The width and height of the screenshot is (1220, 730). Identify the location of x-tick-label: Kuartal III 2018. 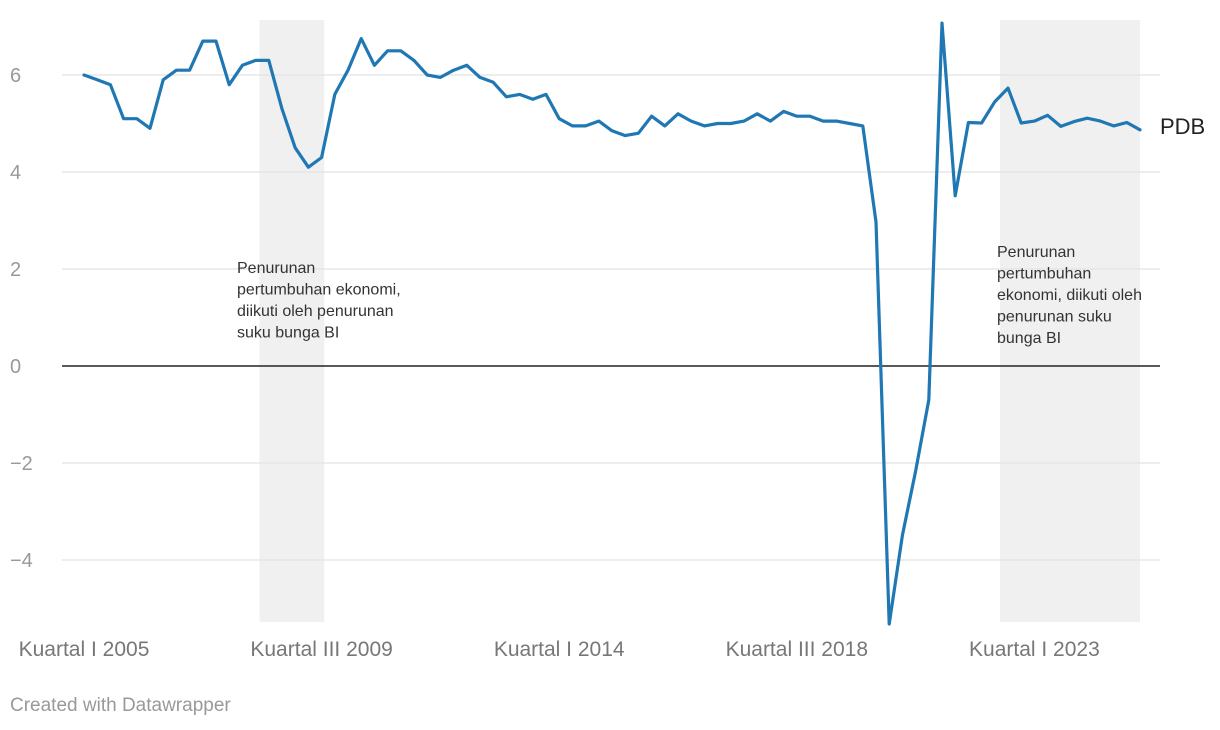
(797, 649).